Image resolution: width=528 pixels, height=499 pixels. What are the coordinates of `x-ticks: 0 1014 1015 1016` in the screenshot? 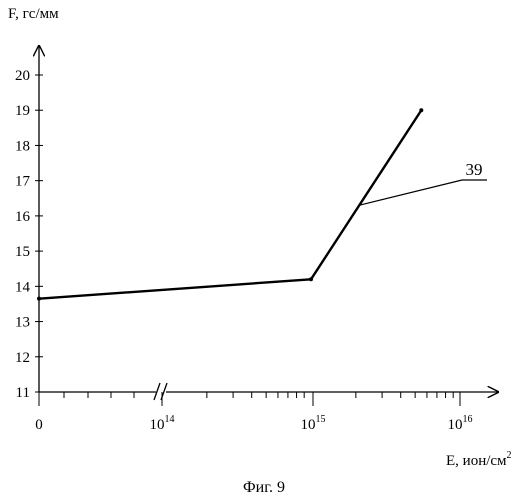 It's located at (253, 412).